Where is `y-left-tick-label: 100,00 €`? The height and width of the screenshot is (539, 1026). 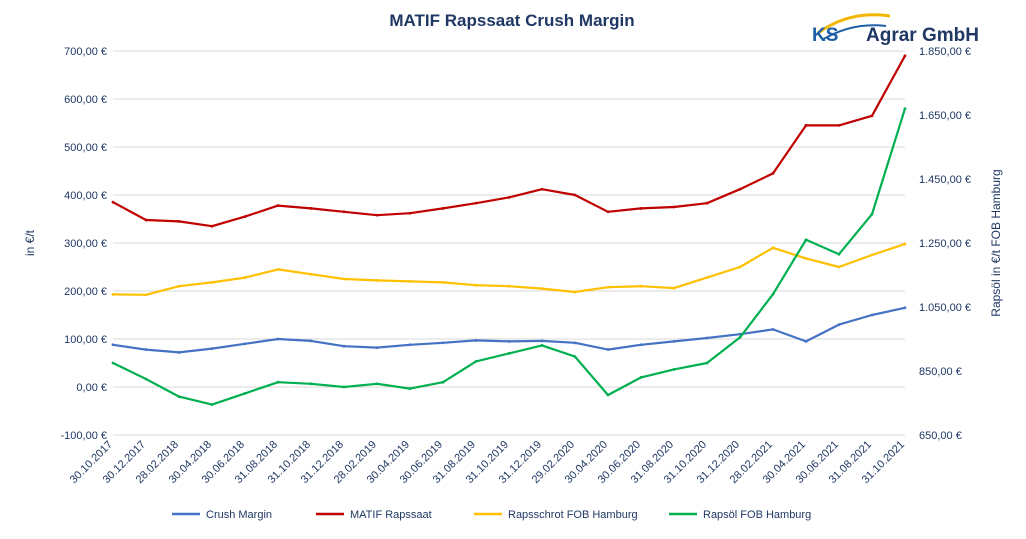 y-left-tick-label: 100,00 € is located at coordinates (85, 340).